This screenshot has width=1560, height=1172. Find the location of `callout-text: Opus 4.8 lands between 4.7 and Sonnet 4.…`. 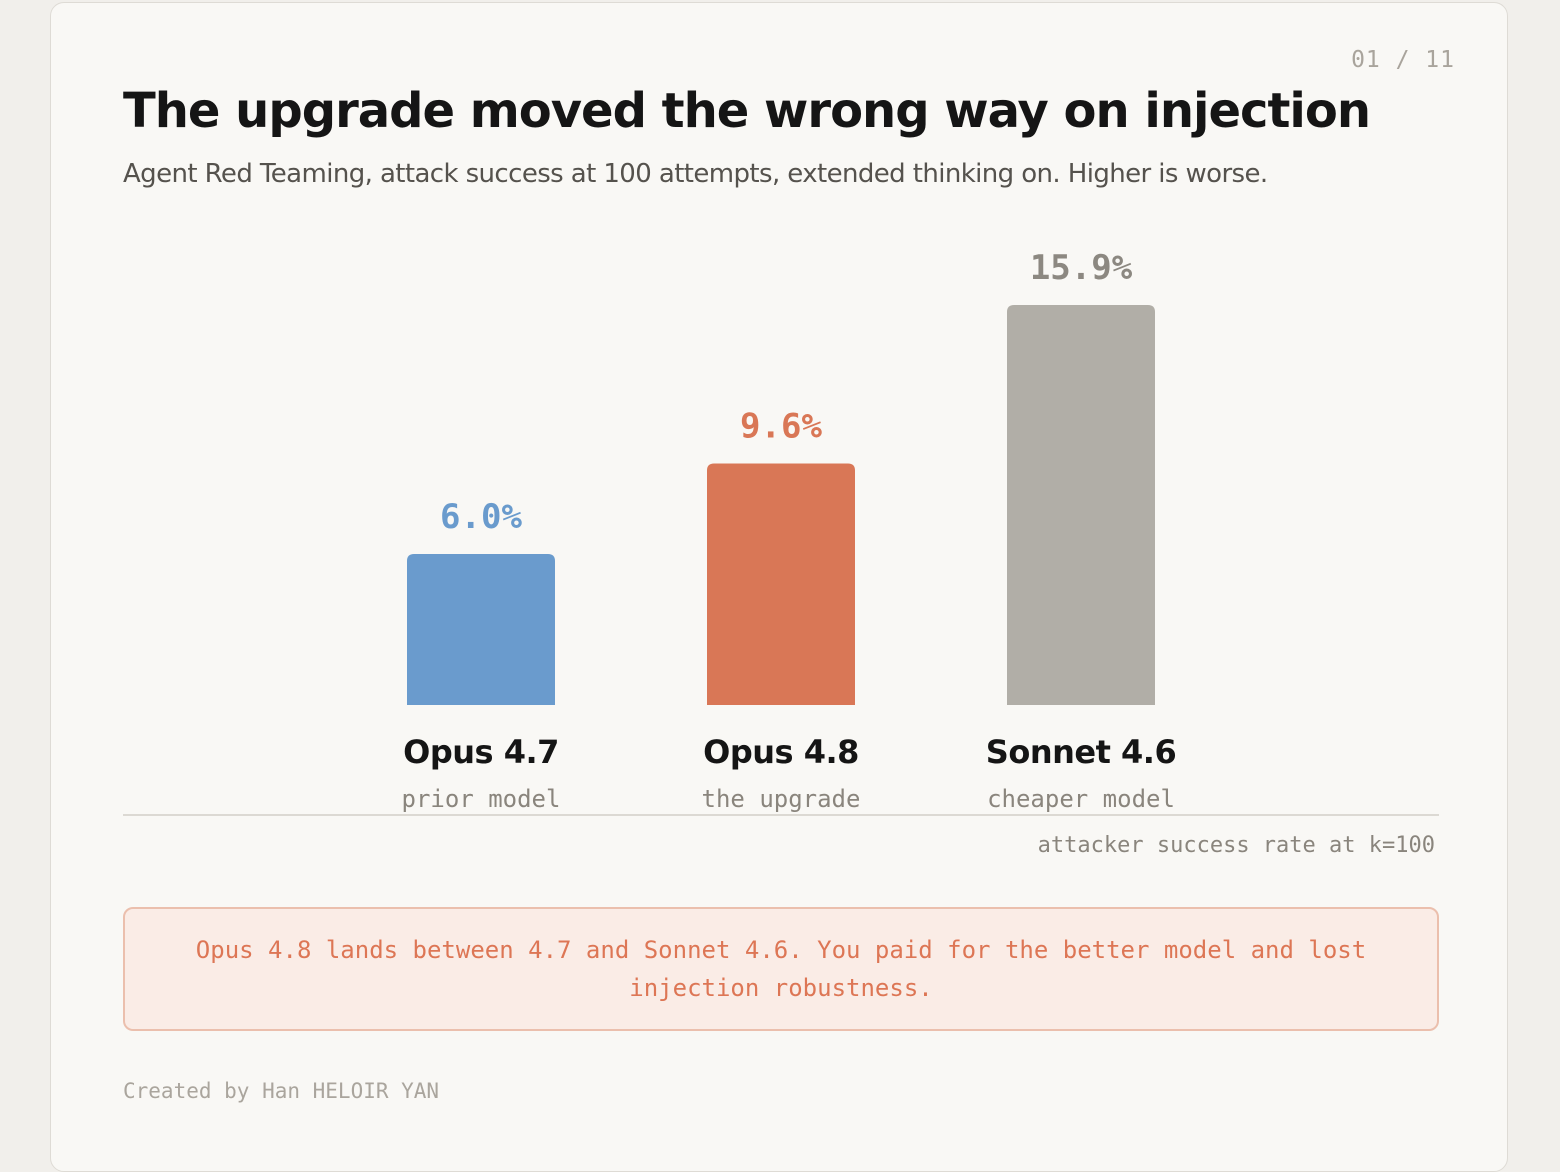

callout-text: Opus 4.8 lands between 4.7 and Sonnet 4.… is located at coordinates (781, 969).